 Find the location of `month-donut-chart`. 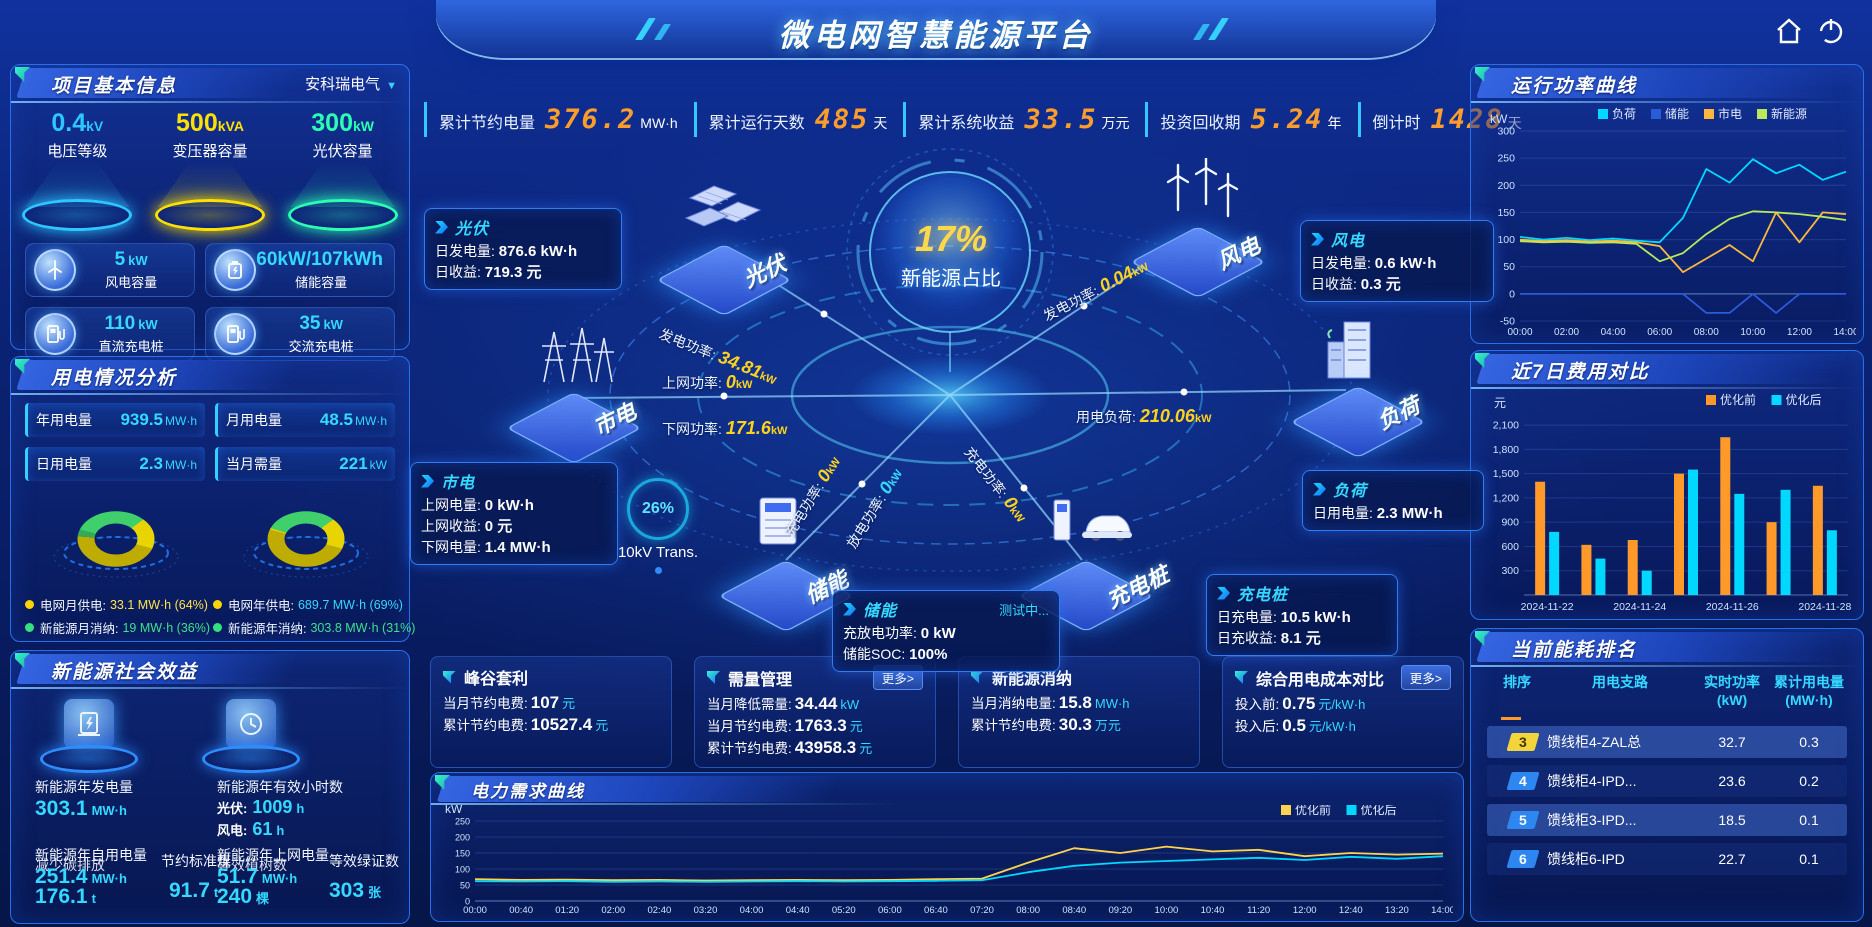

month-donut-chart is located at coordinates (115, 545).